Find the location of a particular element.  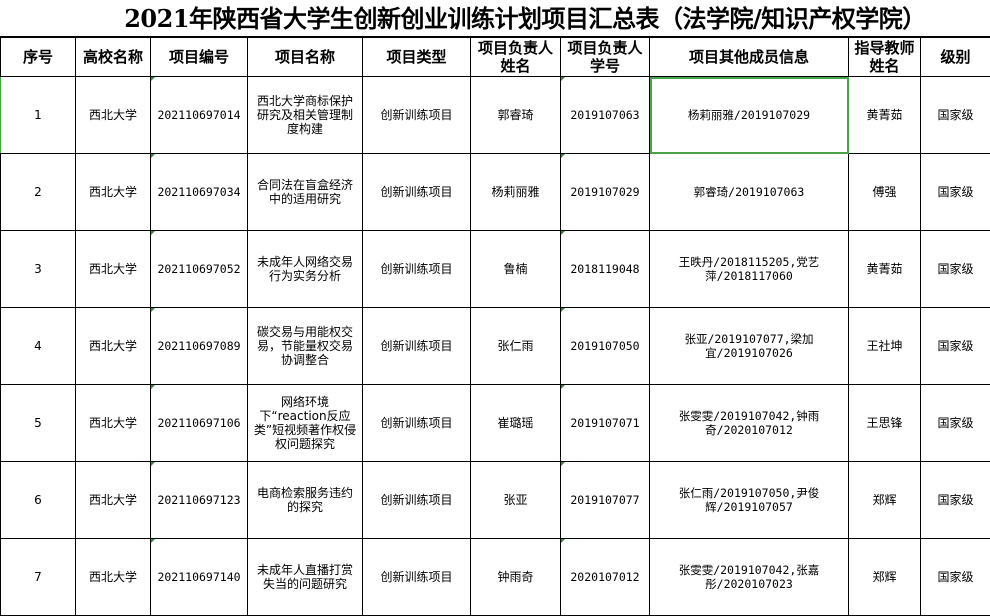

header-project-name: 项目名称 is located at coordinates (305, 57).